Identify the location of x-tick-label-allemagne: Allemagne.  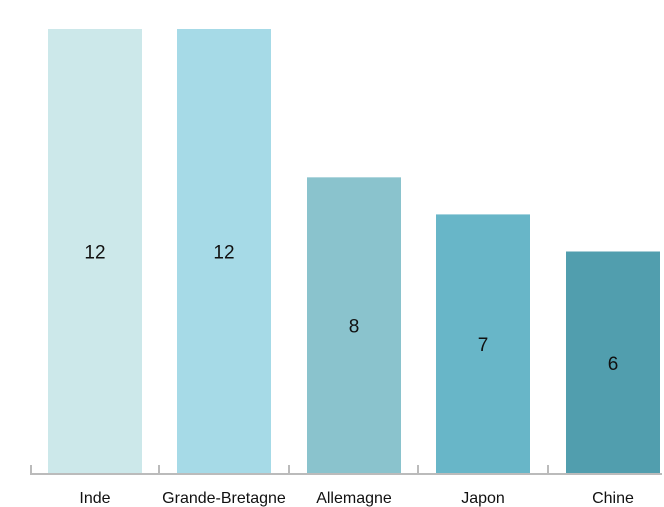
(354, 498).